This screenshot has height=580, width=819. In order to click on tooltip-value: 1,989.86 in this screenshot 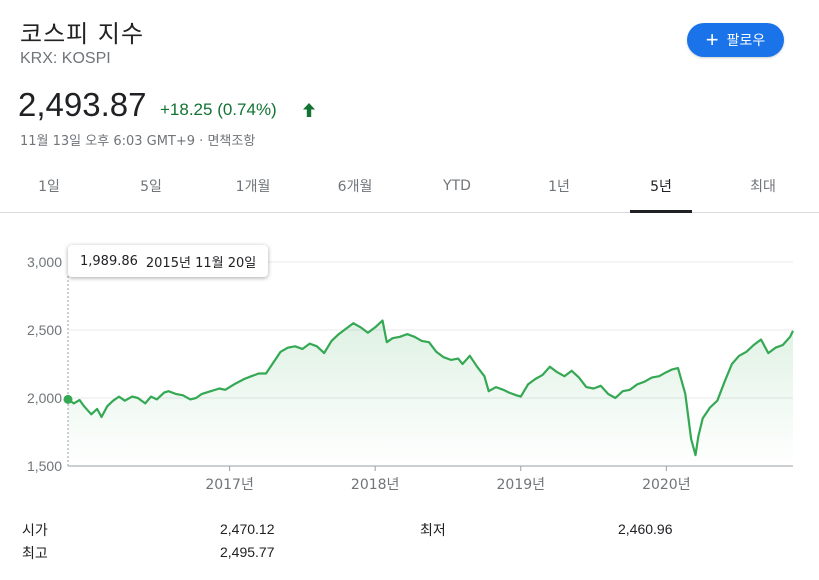, I will do `click(109, 261)`.